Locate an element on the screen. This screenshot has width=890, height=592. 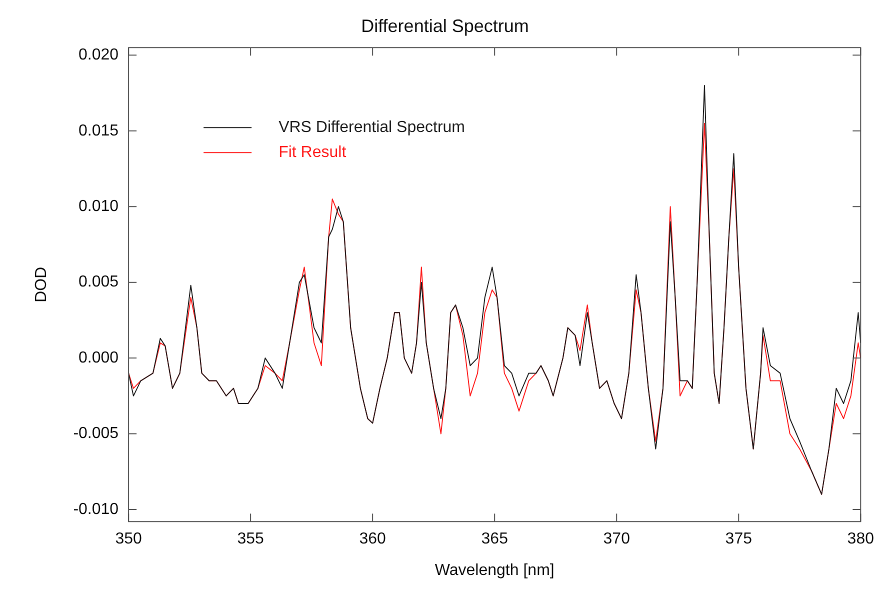
y-tick-label: 0.020 is located at coordinates (98, 55).